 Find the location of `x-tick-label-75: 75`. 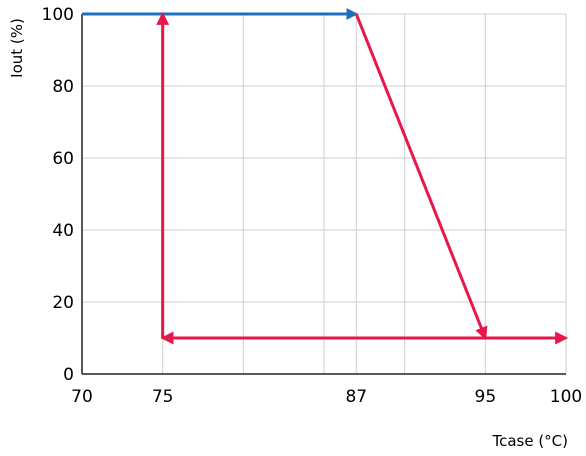

x-tick-label-75: 75 is located at coordinates (163, 397).